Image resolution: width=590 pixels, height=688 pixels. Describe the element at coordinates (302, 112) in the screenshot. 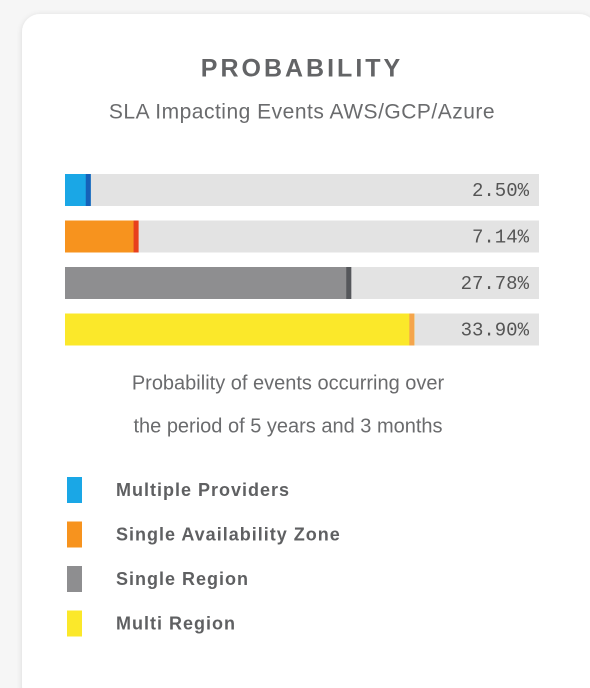

I see `chart-subtitle: SLA Impacting Events AWS/GCP/Azure` at that location.